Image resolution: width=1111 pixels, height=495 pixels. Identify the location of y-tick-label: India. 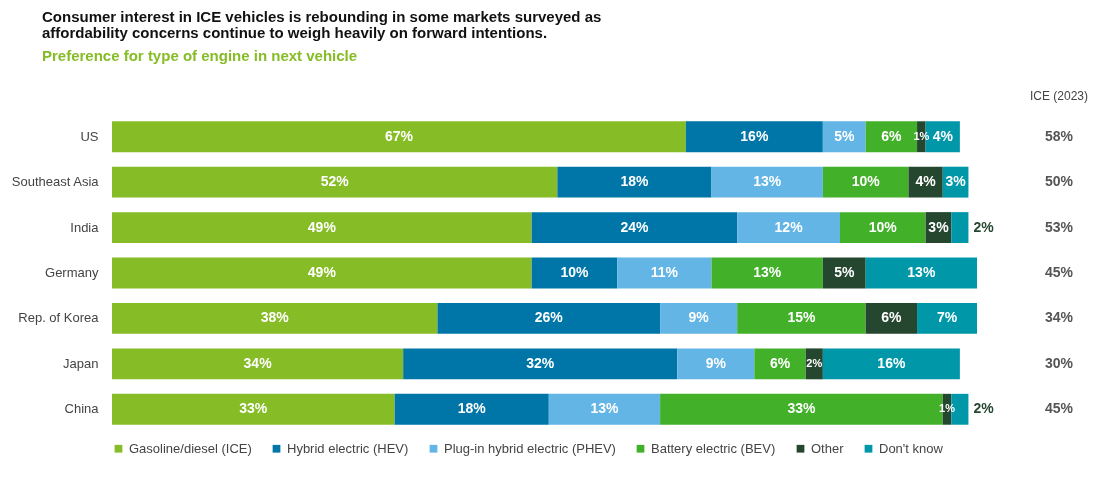
(85, 227).